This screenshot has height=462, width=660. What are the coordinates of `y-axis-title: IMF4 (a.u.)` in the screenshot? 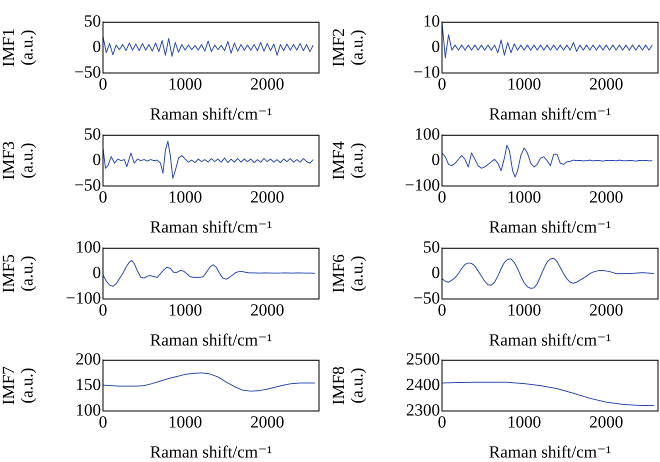 It's located at (347, 160).